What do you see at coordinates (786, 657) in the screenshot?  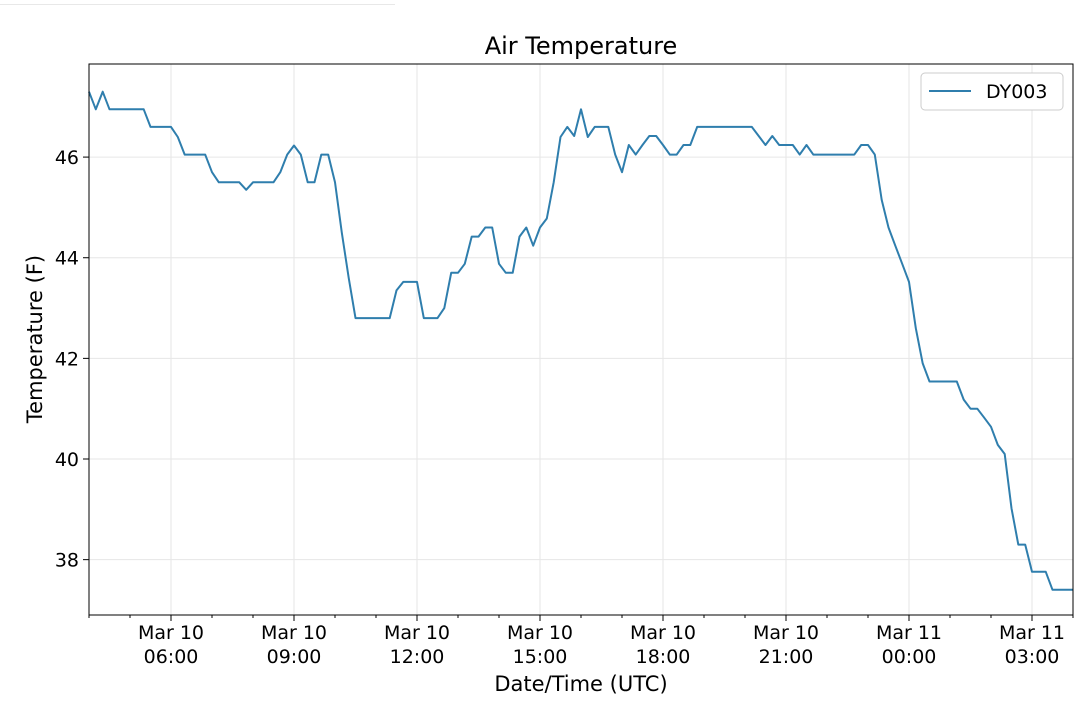 I see `x-tick-label-time: 21:00` at bounding box center [786, 657].